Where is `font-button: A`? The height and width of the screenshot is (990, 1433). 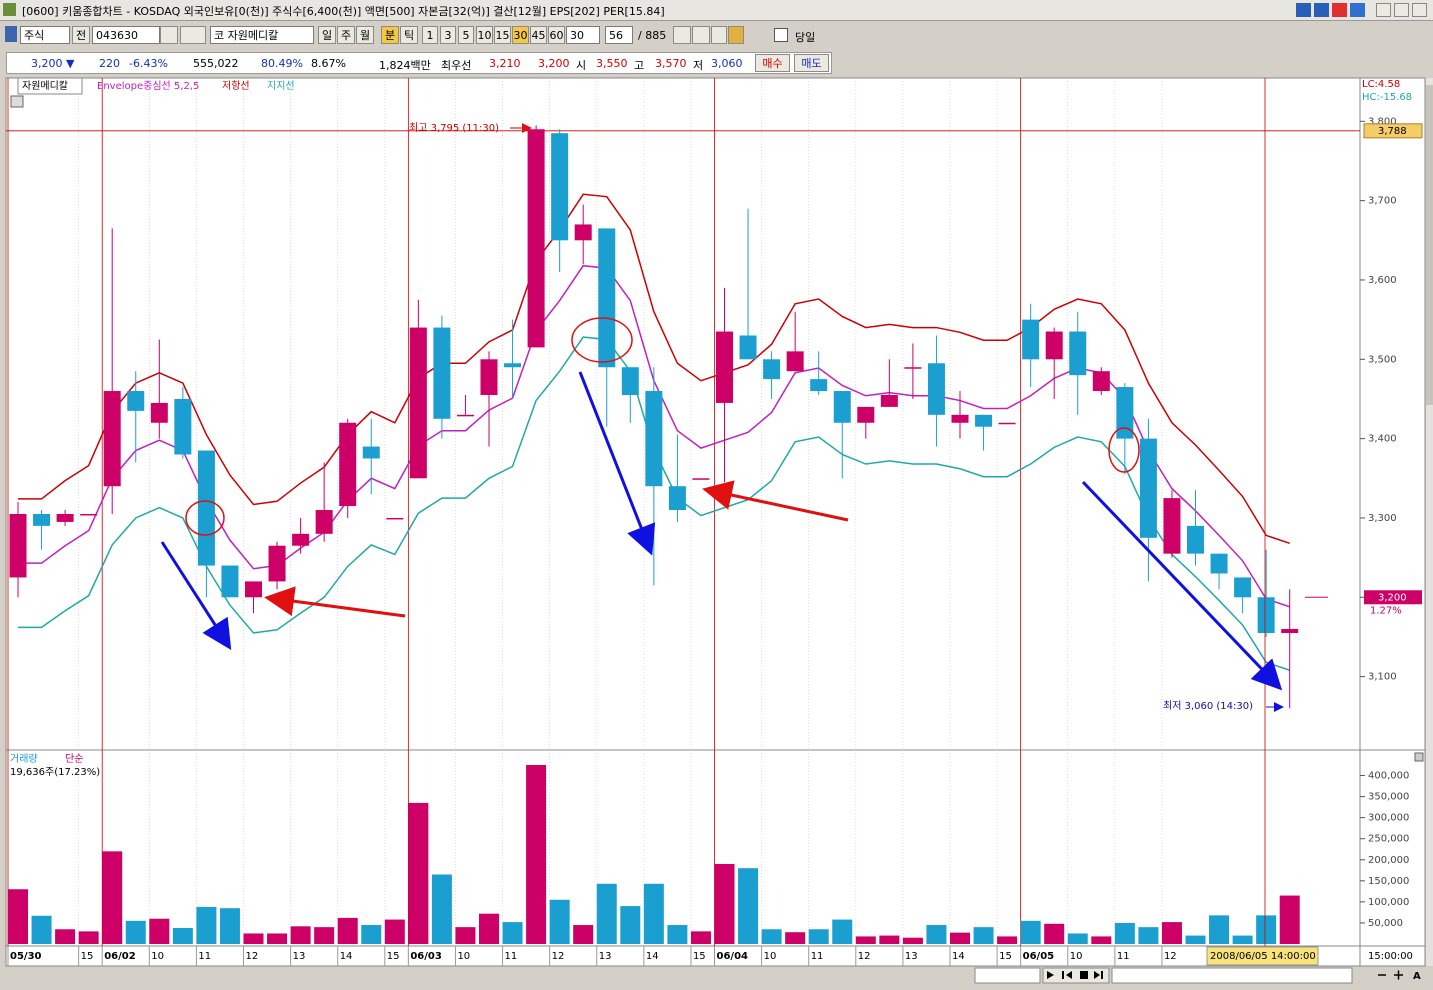 font-button: A is located at coordinates (1417, 976).